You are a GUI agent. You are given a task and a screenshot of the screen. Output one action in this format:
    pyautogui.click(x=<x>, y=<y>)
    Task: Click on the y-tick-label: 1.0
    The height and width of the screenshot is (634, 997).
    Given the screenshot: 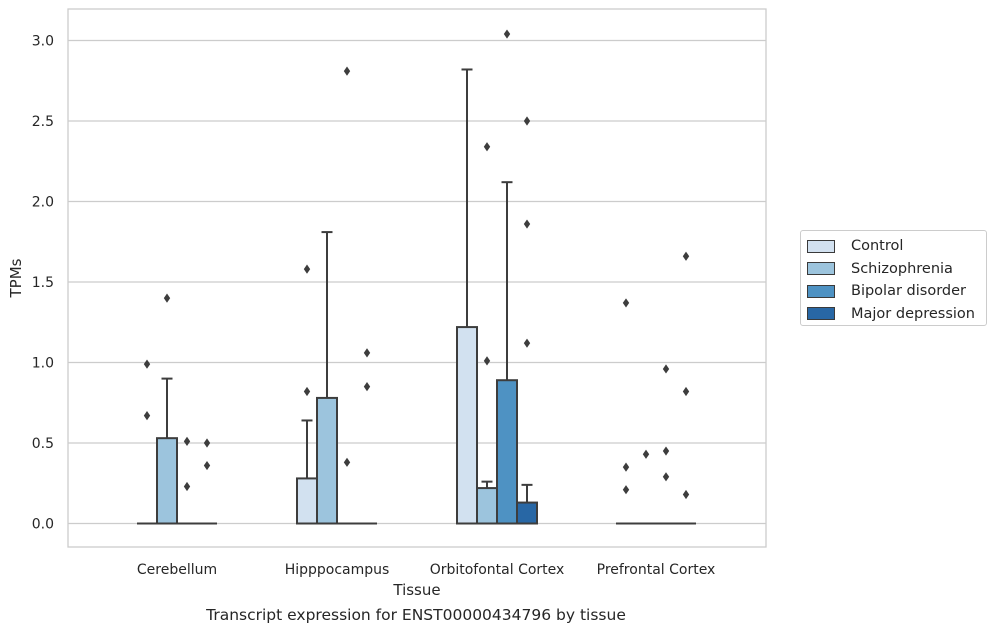 What is the action you would take?
    pyautogui.click(x=43, y=364)
    